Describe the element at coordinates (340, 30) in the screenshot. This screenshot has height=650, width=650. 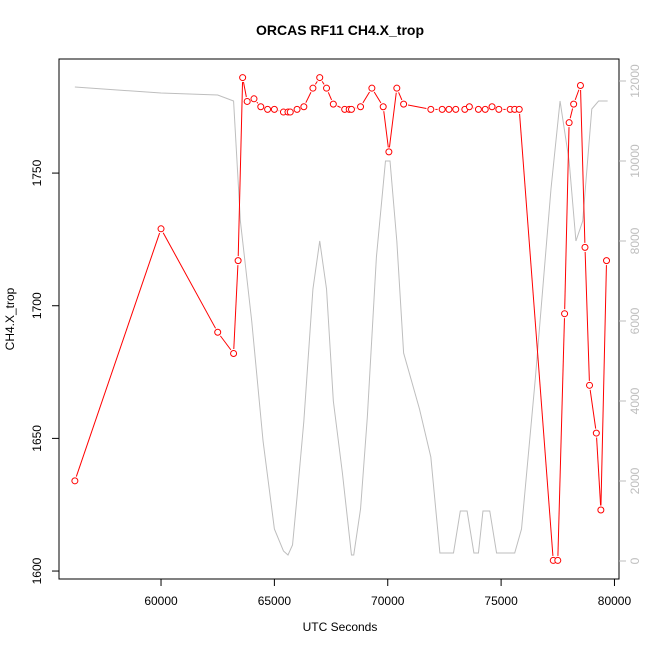
I see `chart-title: ORCAS RF11 CH4.X_trop` at that location.